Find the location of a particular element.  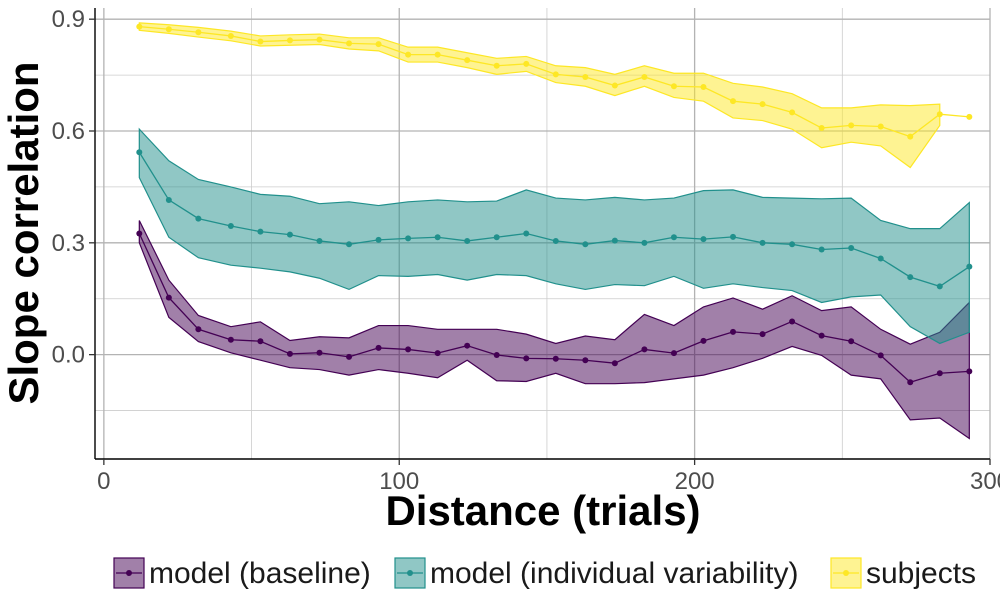

x-tick-label: 100 is located at coordinates (399, 481).